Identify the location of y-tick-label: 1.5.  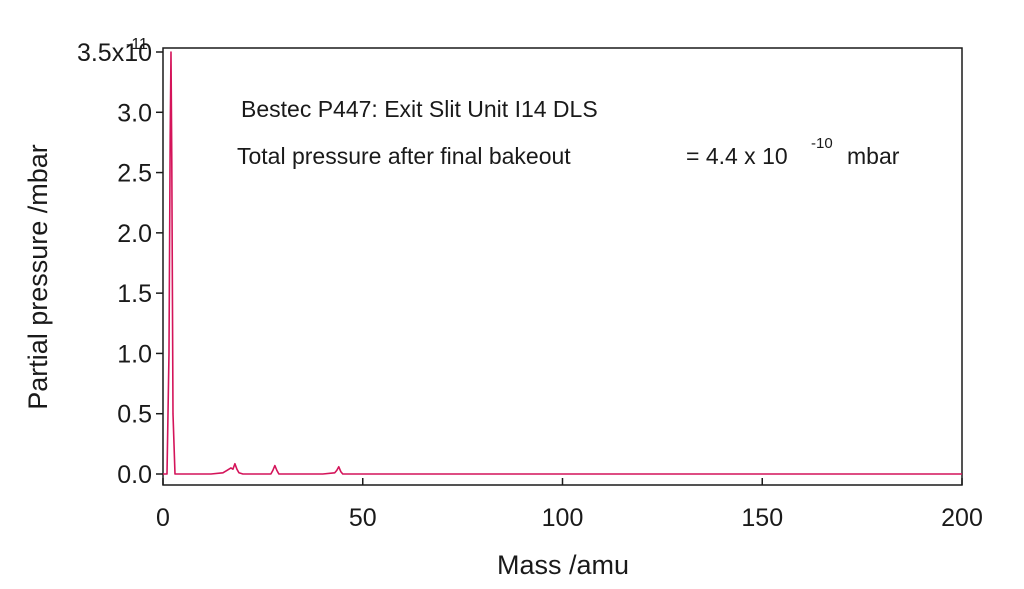
(134, 294).